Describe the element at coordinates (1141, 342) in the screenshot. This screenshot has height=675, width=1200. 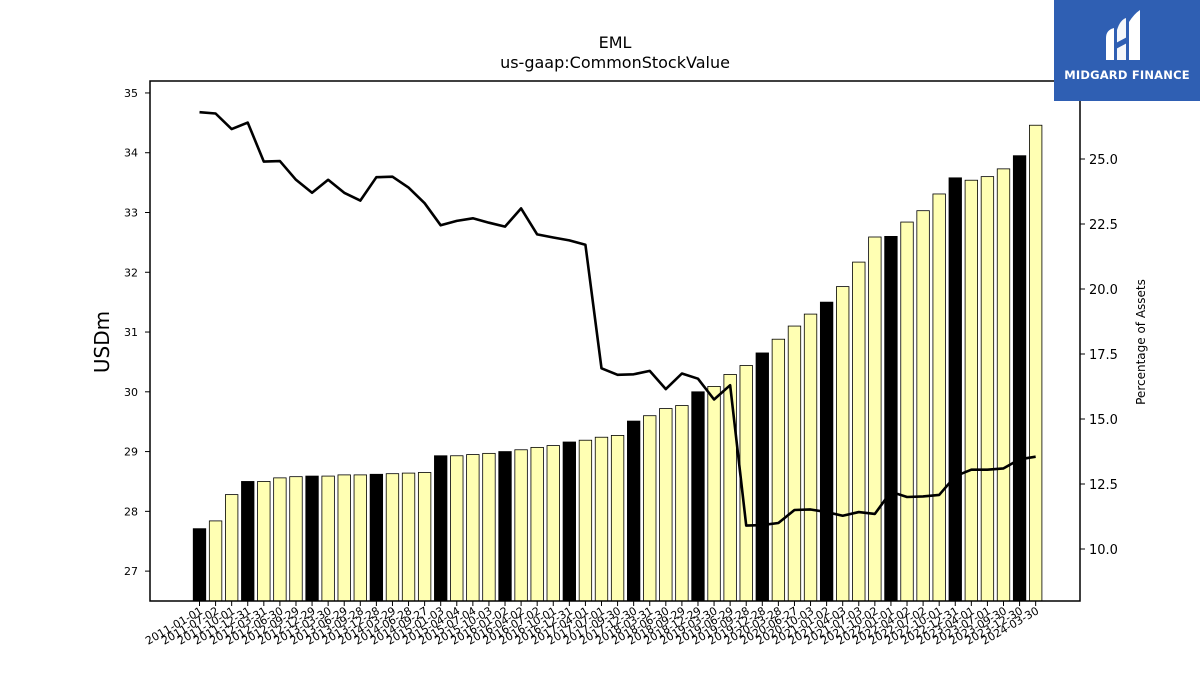
I see `y2-axis-label: Percentage of Assets` at that location.